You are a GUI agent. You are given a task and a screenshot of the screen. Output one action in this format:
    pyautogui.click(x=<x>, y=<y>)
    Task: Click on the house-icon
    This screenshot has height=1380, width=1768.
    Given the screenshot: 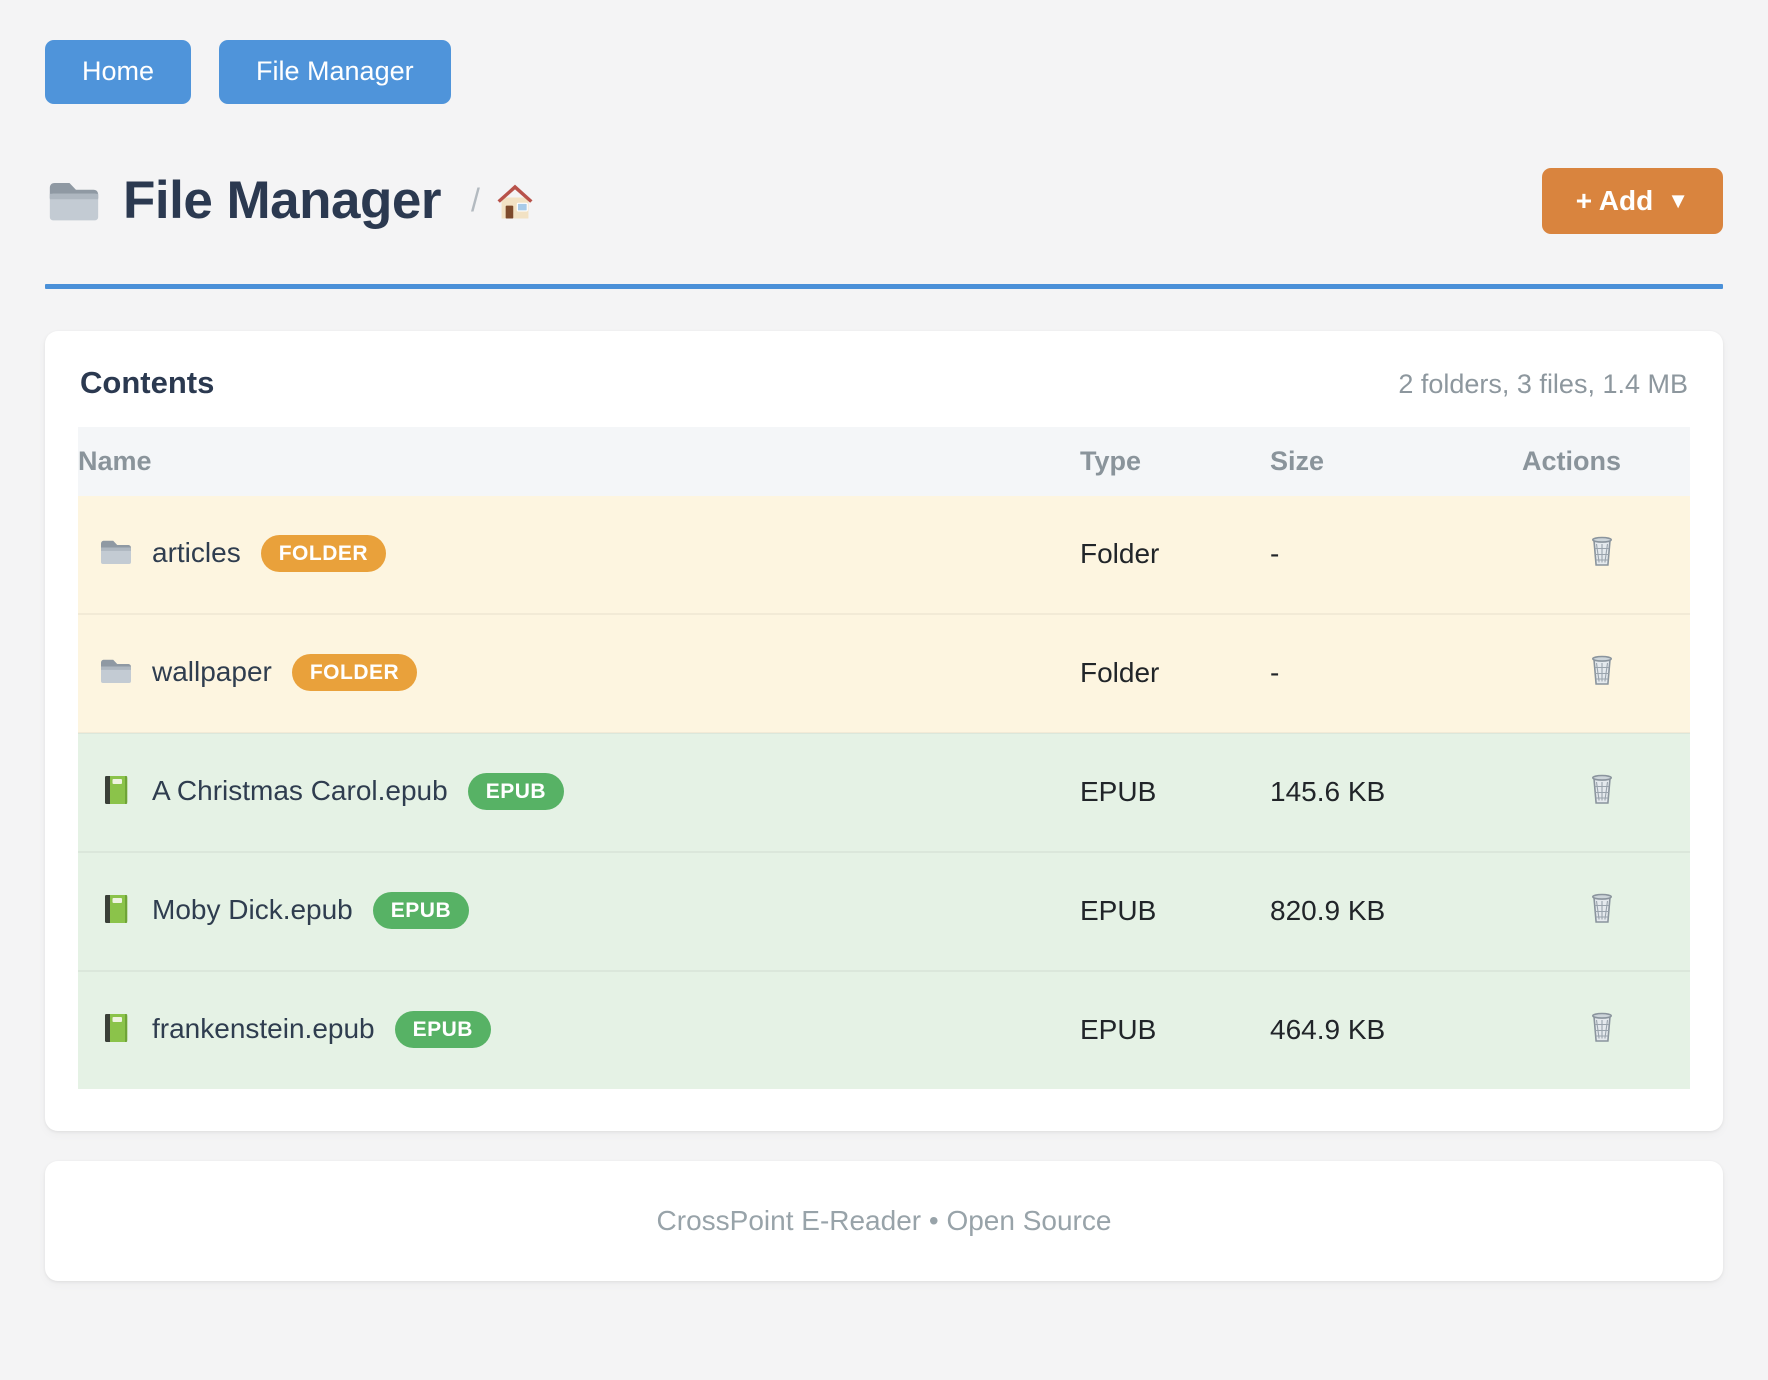 What is the action you would take?
    pyautogui.click(x=515, y=201)
    